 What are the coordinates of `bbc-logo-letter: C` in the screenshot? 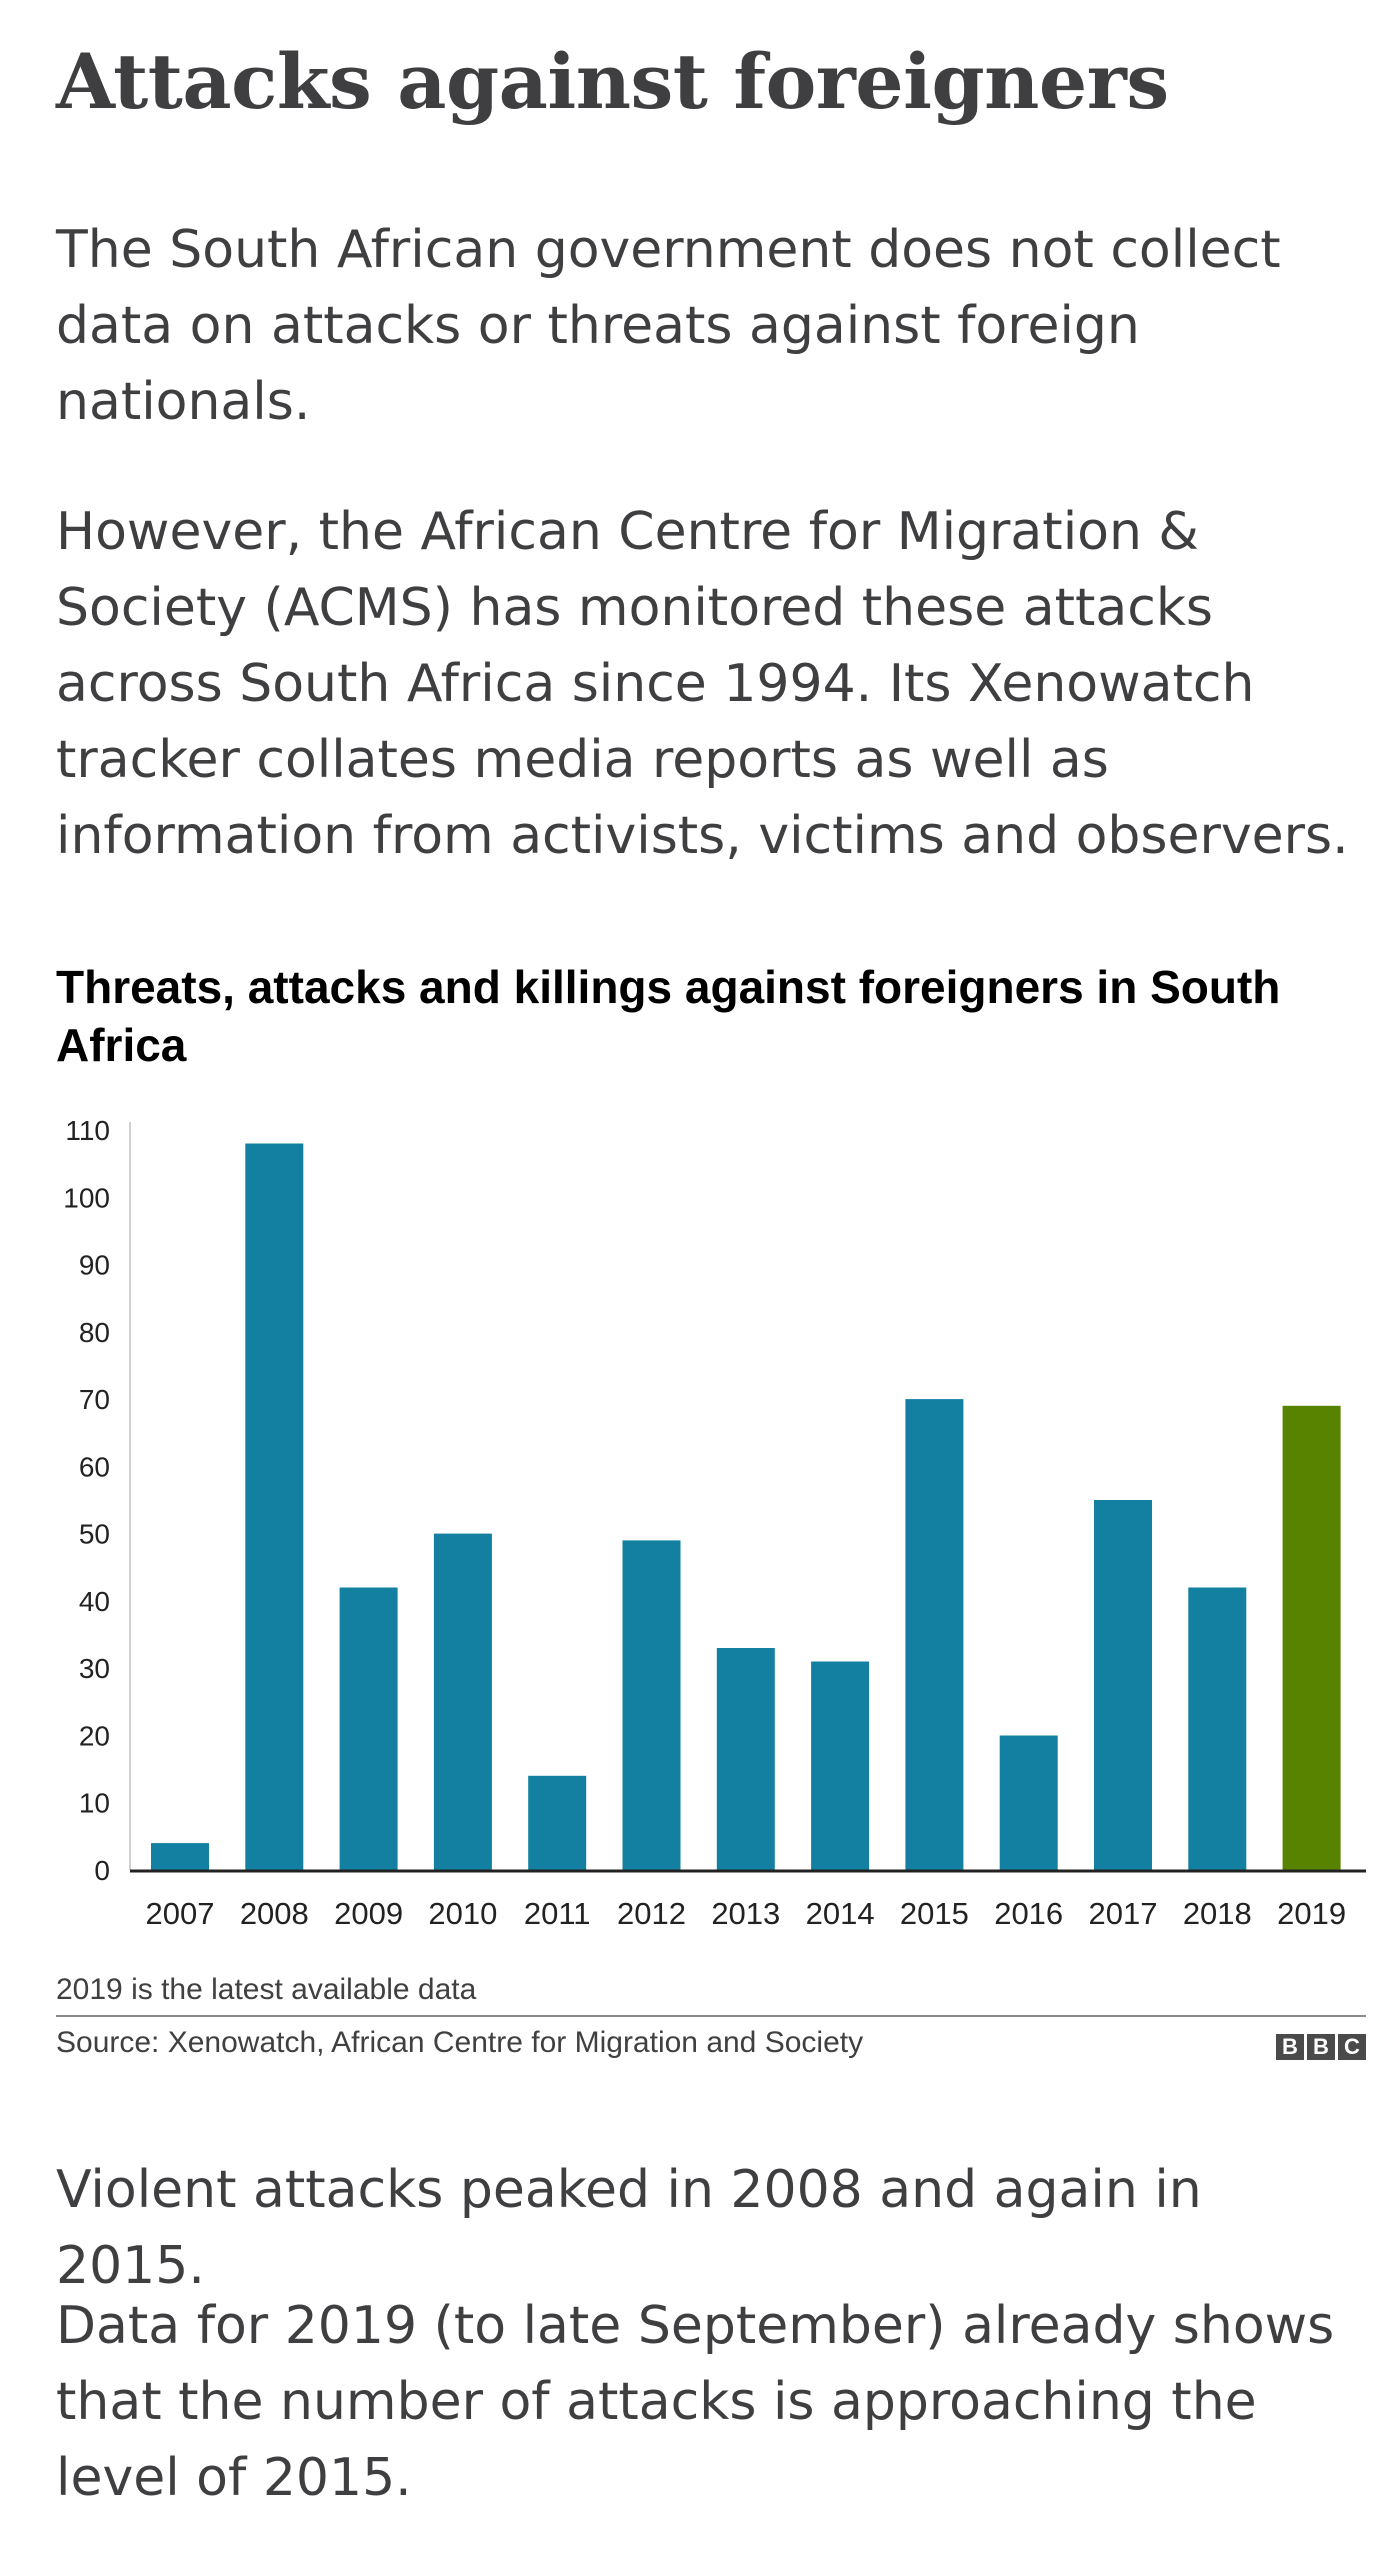 It's located at (1352, 2047).